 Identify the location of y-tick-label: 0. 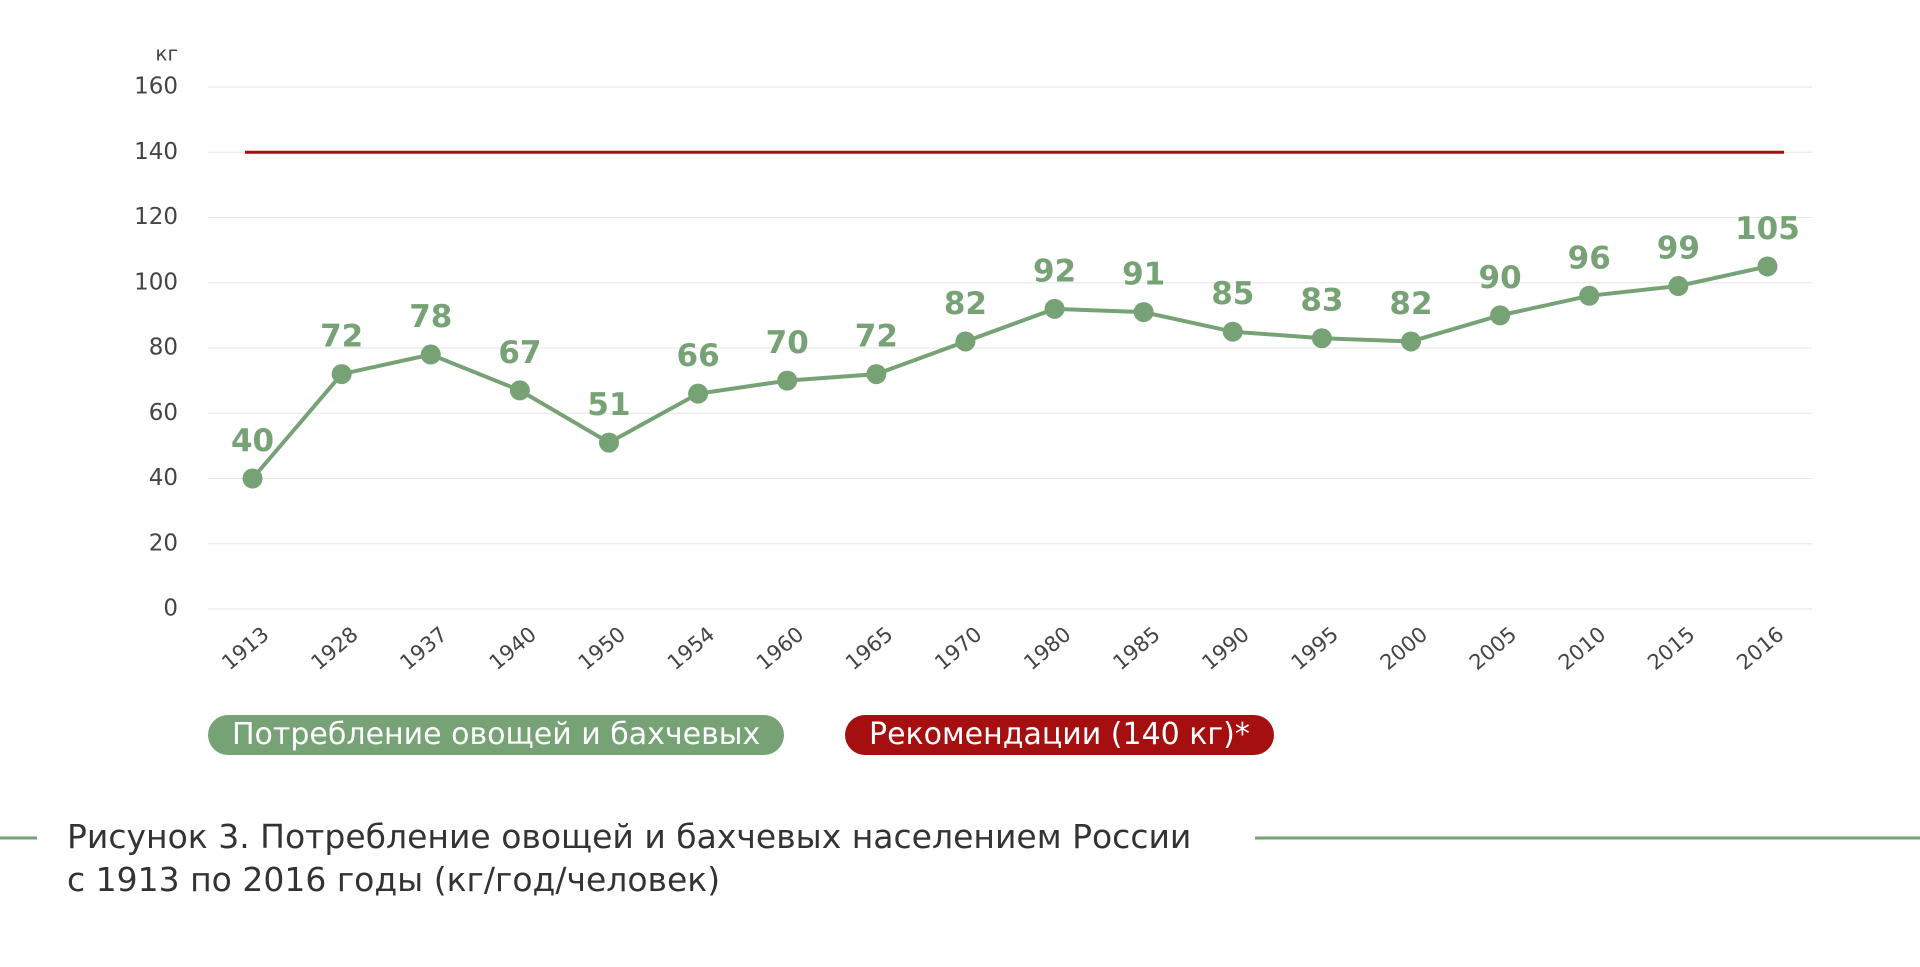
(170, 609).